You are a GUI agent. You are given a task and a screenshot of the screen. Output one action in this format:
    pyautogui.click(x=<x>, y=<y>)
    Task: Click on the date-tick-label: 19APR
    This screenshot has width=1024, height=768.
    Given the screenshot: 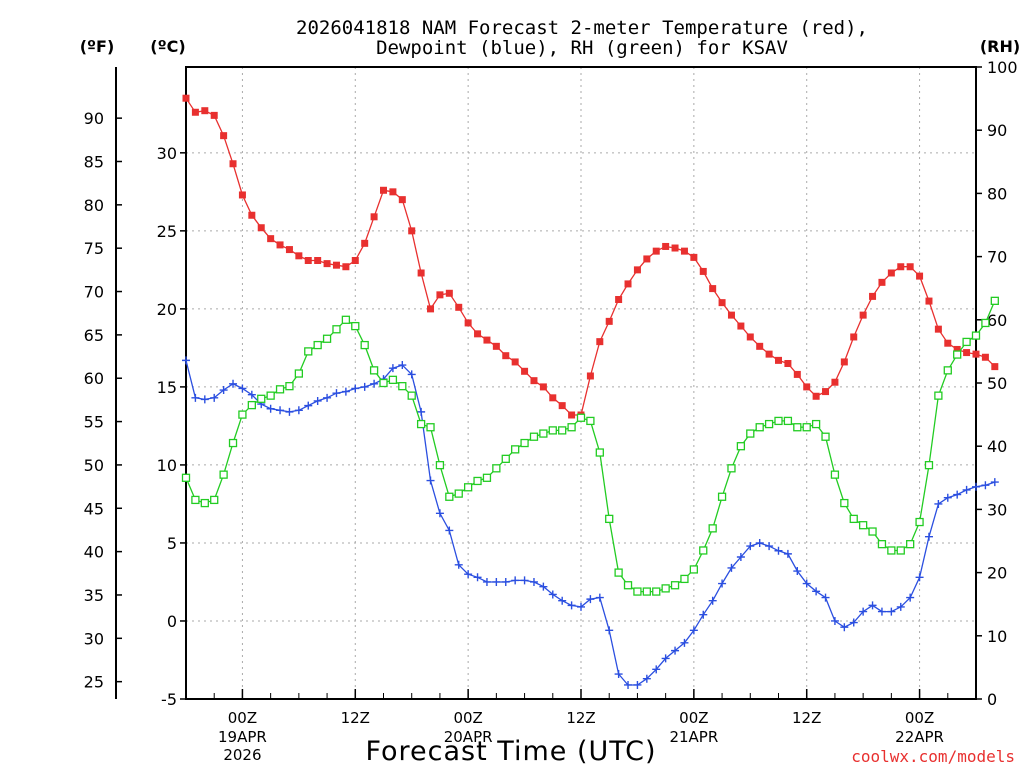 What is the action you would take?
    pyautogui.click(x=242, y=737)
    